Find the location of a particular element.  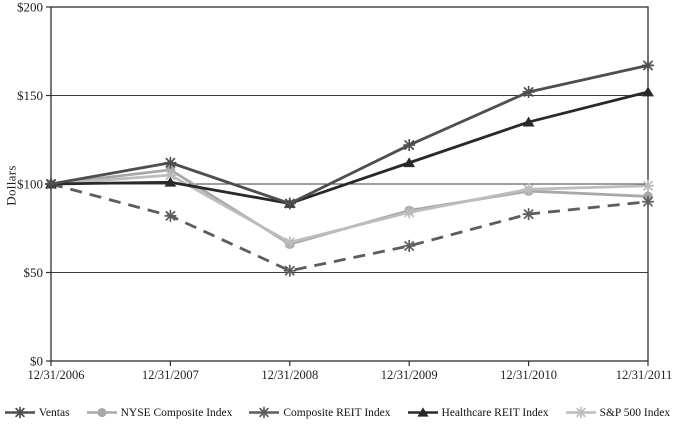

circle-marker is located at coordinates (102, 412).